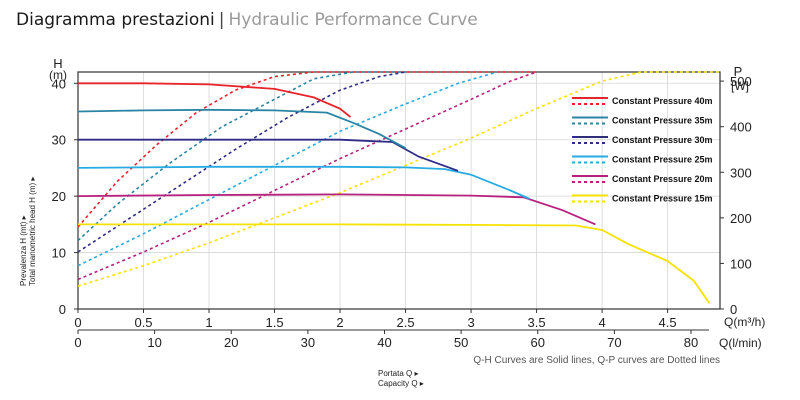  Describe the element at coordinates (384, 342) in the screenshot. I see `lmin-tick-label: 40` at that location.